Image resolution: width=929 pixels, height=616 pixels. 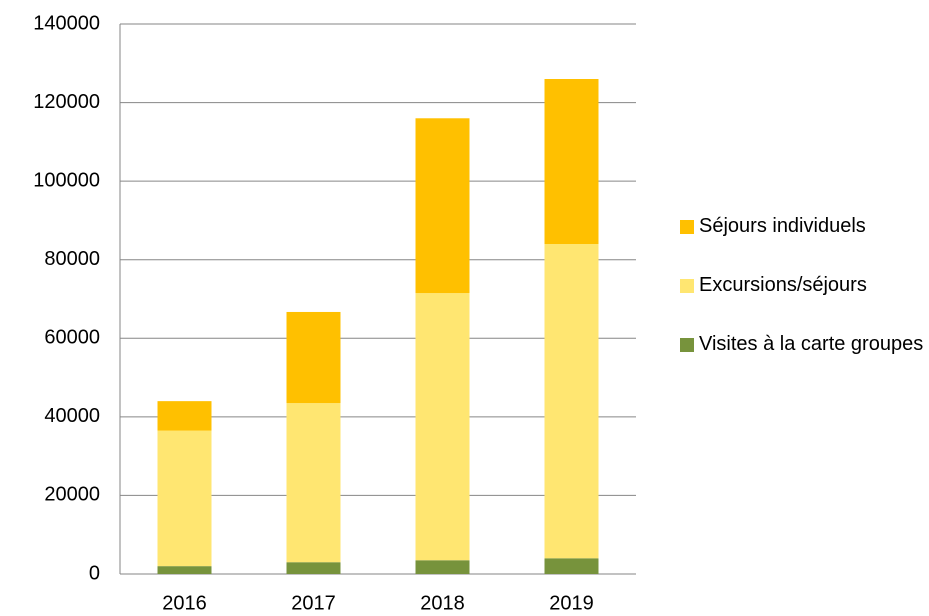 I want to click on y-tick-label: 40000, so click(x=72, y=416).